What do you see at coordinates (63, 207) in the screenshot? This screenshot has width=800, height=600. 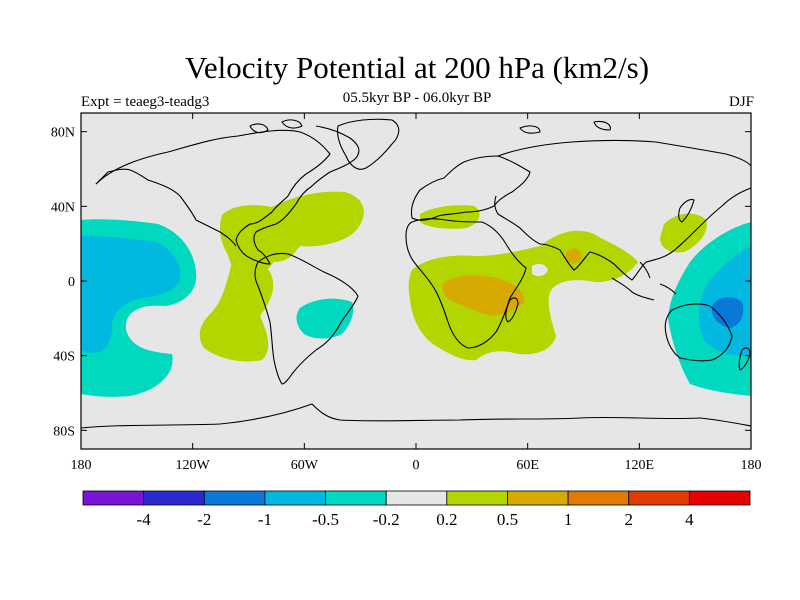 I see `lat-tick-label: 40N` at bounding box center [63, 207].